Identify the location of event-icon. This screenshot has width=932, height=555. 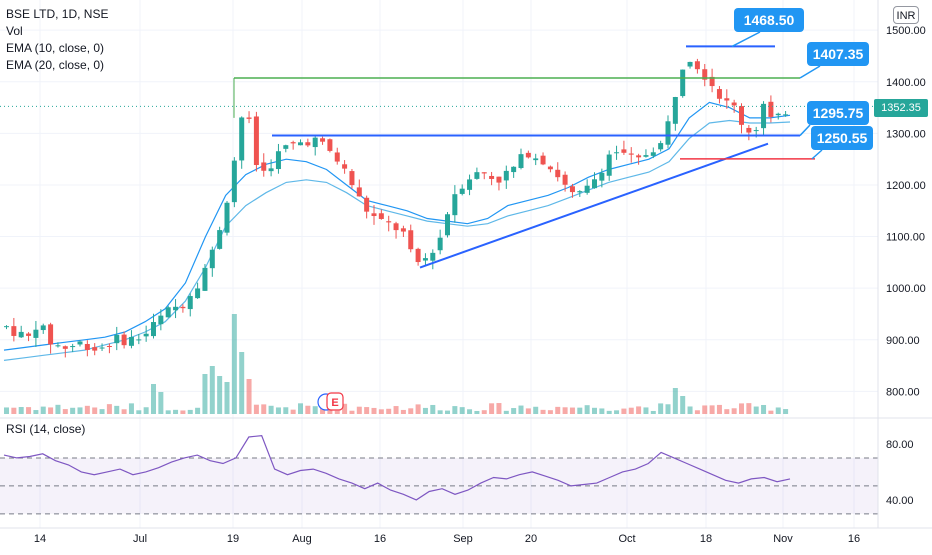
(335, 401).